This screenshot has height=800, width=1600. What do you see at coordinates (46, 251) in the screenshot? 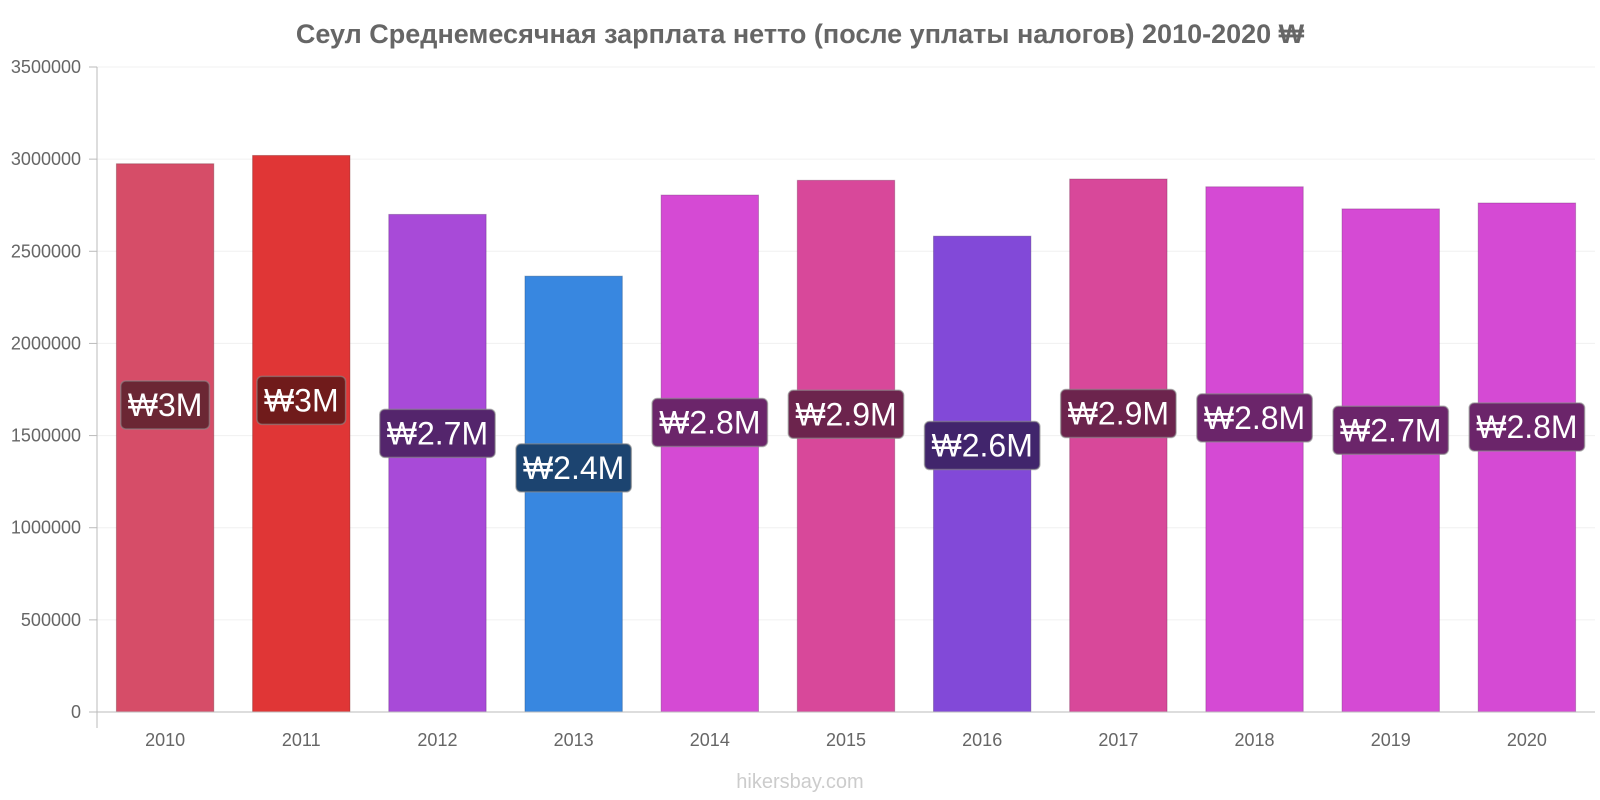
I see `y-tick-label: 2500000` at bounding box center [46, 251].